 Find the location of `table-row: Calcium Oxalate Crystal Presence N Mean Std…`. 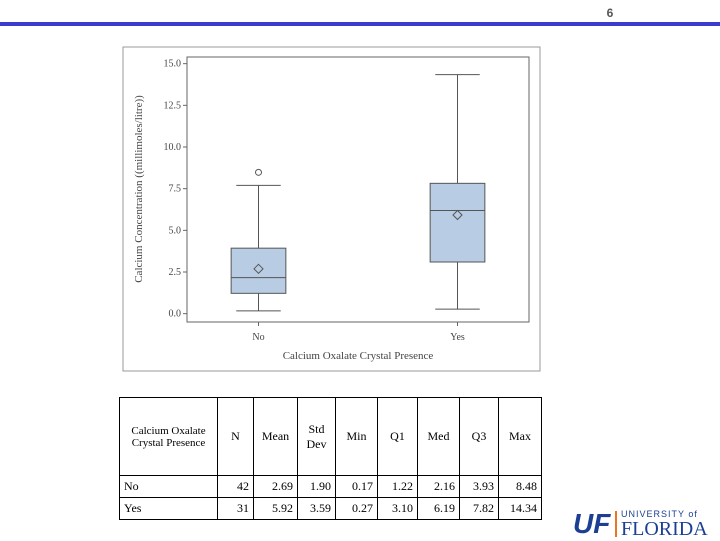

table-row: Calcium Oxalate Crystal Presence N Mean Std… is located at coordinates (330, 436).